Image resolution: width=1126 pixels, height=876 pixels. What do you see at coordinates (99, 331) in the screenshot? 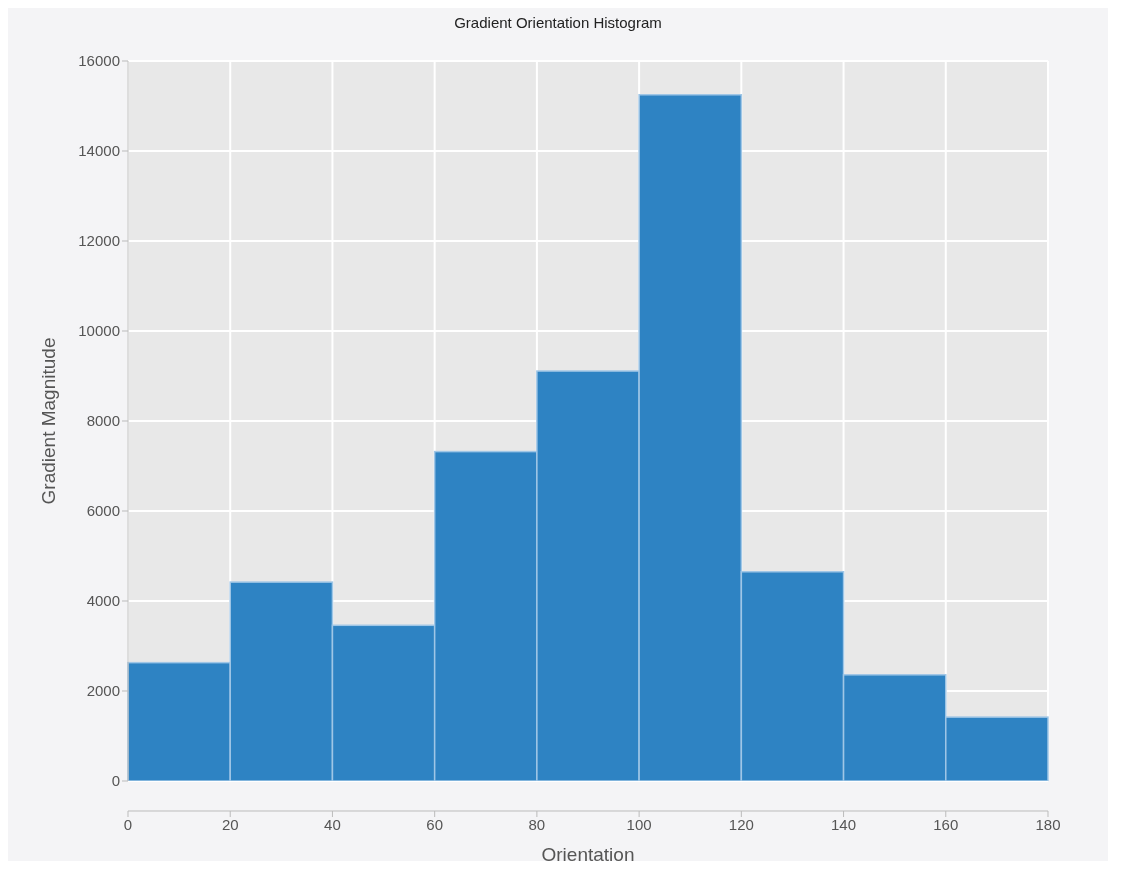
I see `y-tick-label: 10000` at bounding box center [99, 331].